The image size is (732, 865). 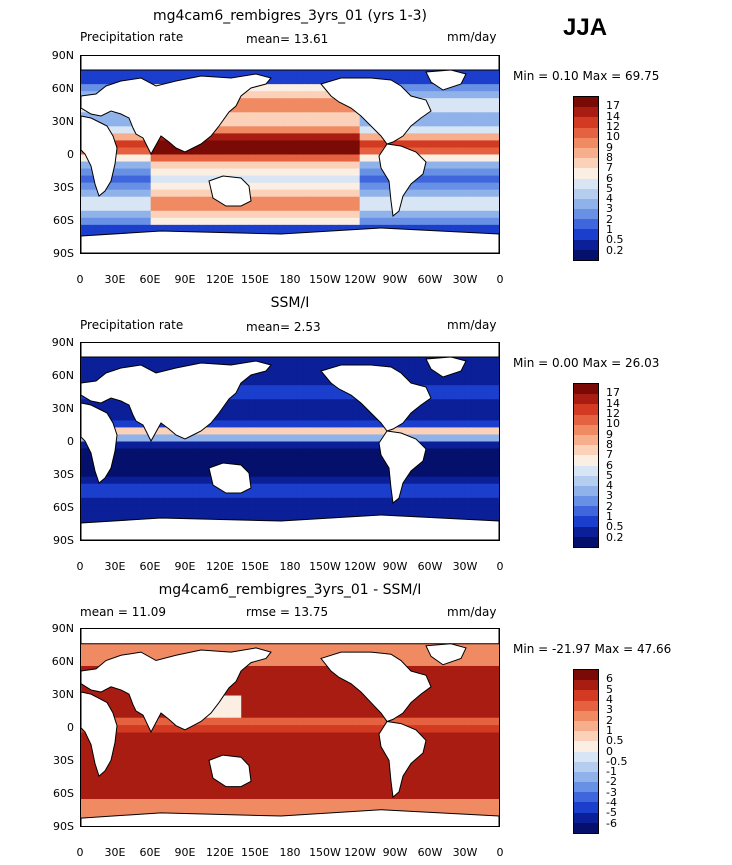 What do you see at coordinates (609, 751) in the screenshot?
I see `colorbar-label: 0` at bounding box center [609, 751].